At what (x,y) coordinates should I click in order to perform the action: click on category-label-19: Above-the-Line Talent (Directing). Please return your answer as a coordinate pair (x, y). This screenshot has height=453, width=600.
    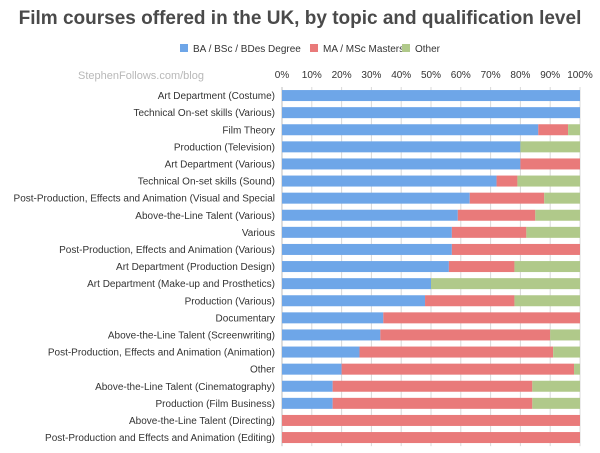
    Looking at the image, I should click on (202, 421).